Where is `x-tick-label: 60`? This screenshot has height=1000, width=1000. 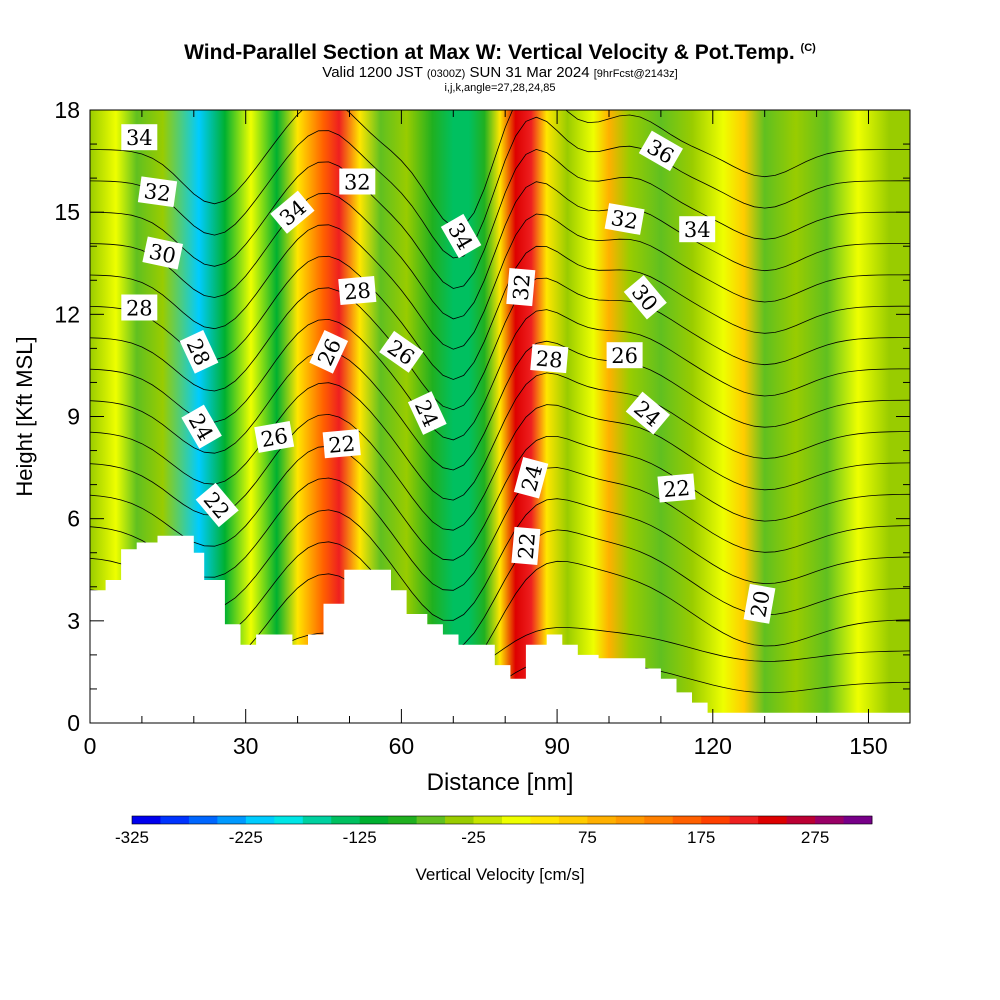 x-tick-label: 60 is located at coordinates (402, 746).